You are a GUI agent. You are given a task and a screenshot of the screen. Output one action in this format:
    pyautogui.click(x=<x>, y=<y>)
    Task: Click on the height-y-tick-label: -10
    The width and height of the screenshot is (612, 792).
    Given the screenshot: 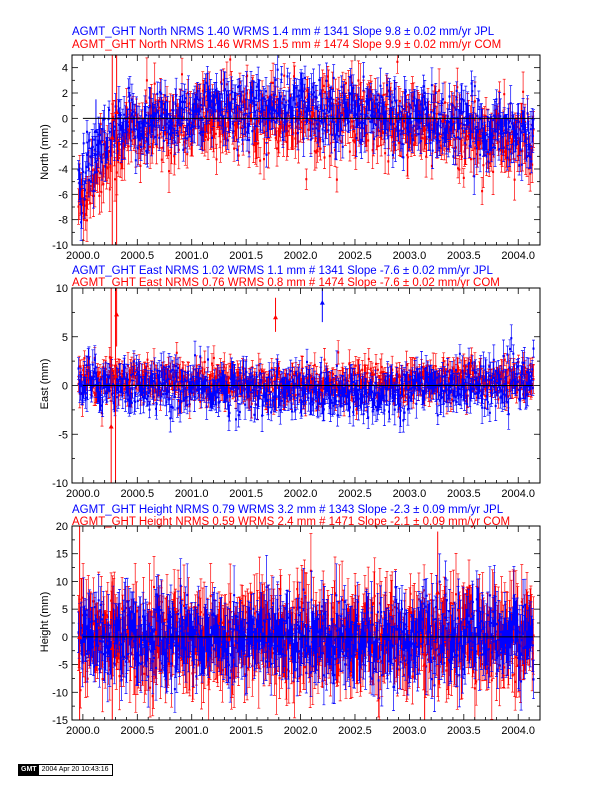 What is the action you would take?
    pyautogui.click(x=60, y=693)
    